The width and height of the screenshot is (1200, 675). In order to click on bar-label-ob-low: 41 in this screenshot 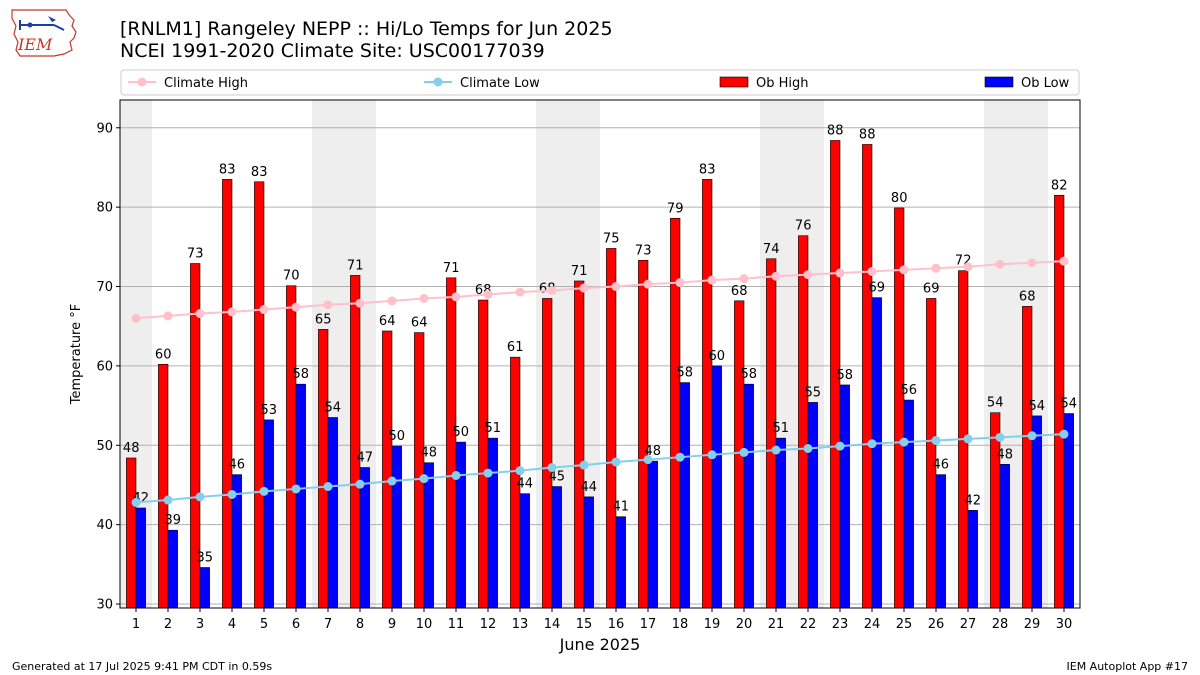, I will do `click(621, 507)`.